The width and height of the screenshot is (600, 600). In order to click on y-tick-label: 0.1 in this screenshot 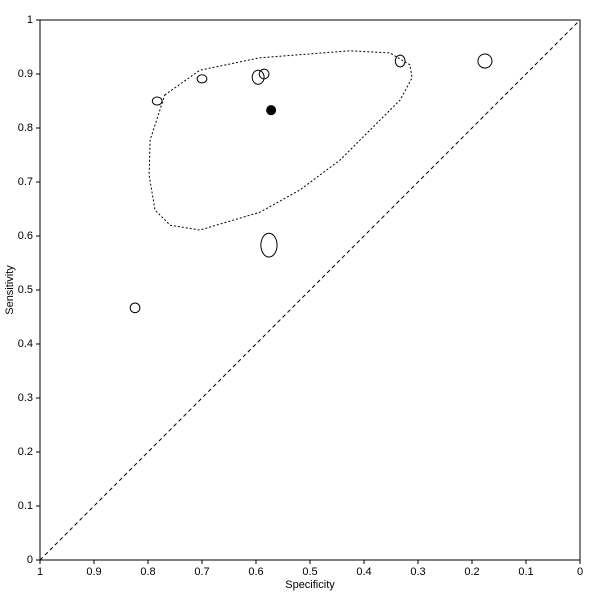, I will do `click(25, 506)`.